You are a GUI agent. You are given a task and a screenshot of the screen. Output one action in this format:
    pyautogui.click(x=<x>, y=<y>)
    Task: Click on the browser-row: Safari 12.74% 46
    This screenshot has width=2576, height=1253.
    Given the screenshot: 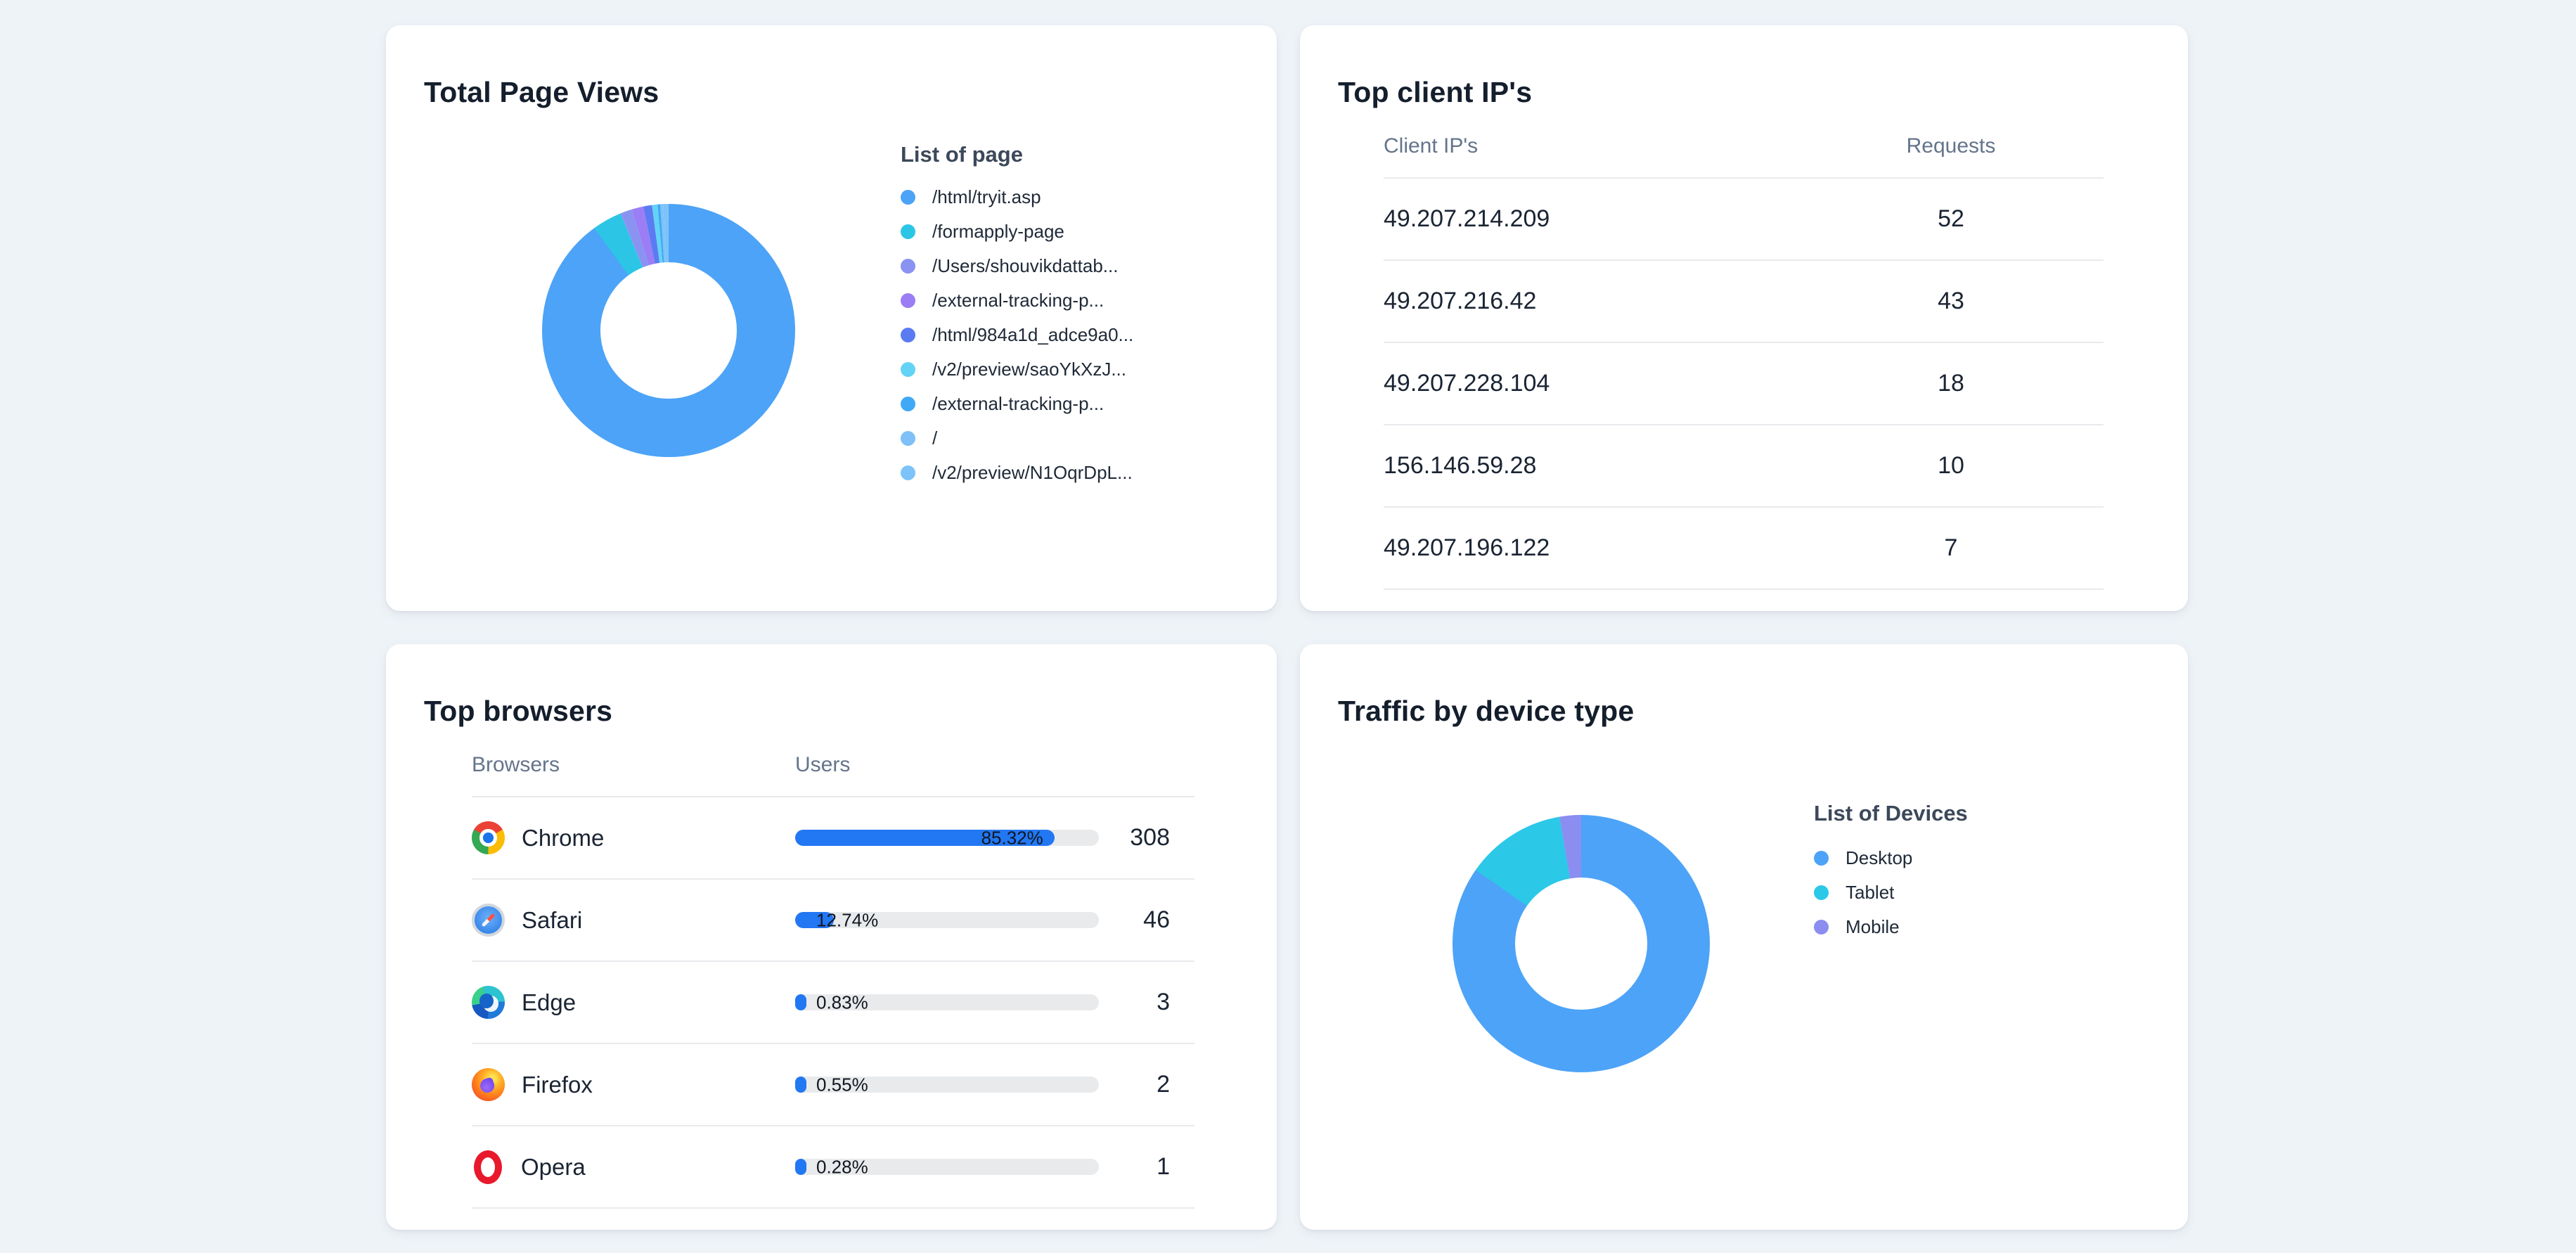 What is the action you would take?
    pyautogui.click(x=833, y=921)
    